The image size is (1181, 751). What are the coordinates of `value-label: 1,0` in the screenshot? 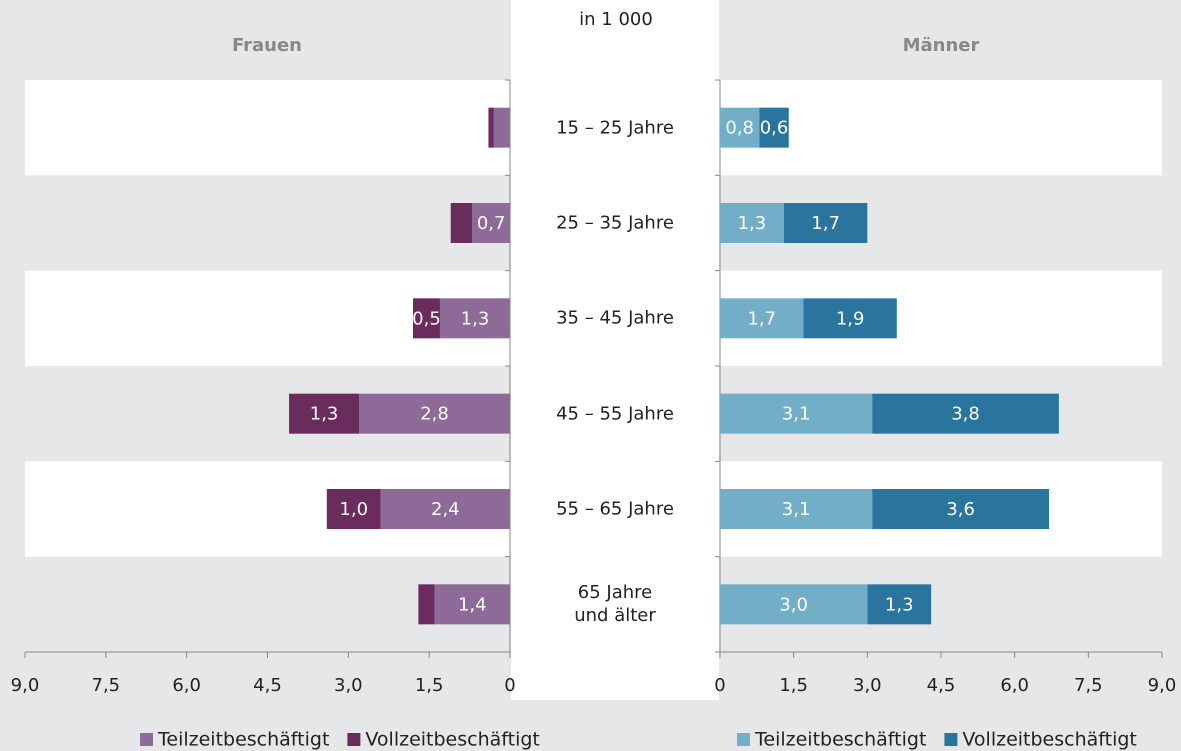 It's located at (353, 509).